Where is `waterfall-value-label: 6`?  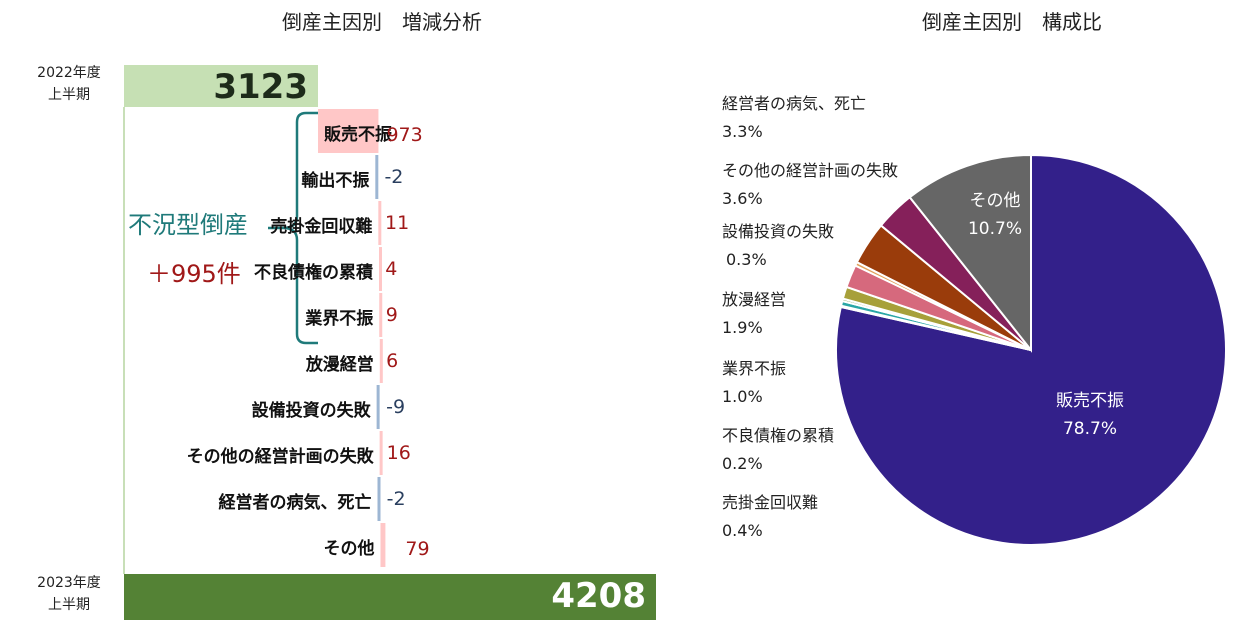 waterfall-value-label: 6 is located at coordinates (392, 361).